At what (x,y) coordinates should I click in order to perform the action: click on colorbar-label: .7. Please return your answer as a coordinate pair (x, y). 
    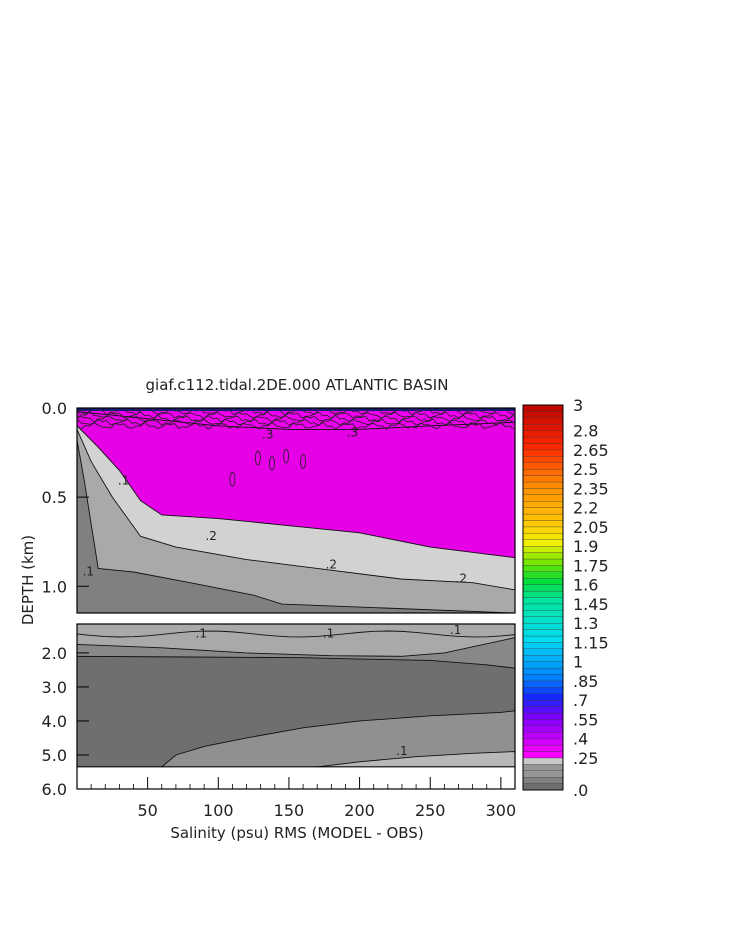
    Looking at the image, I should click on (580, 700).